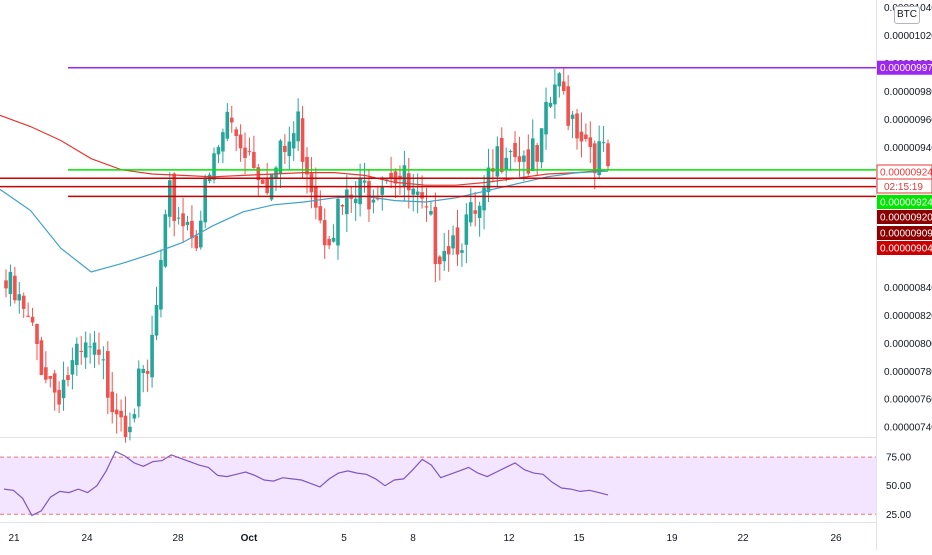 The height and width of the screenshot is (555, 932). What do you see at coordinates (898, 515) in the screenshot?
I see `rsi-tick-label: 25.00` at bounding box center [898, 515].